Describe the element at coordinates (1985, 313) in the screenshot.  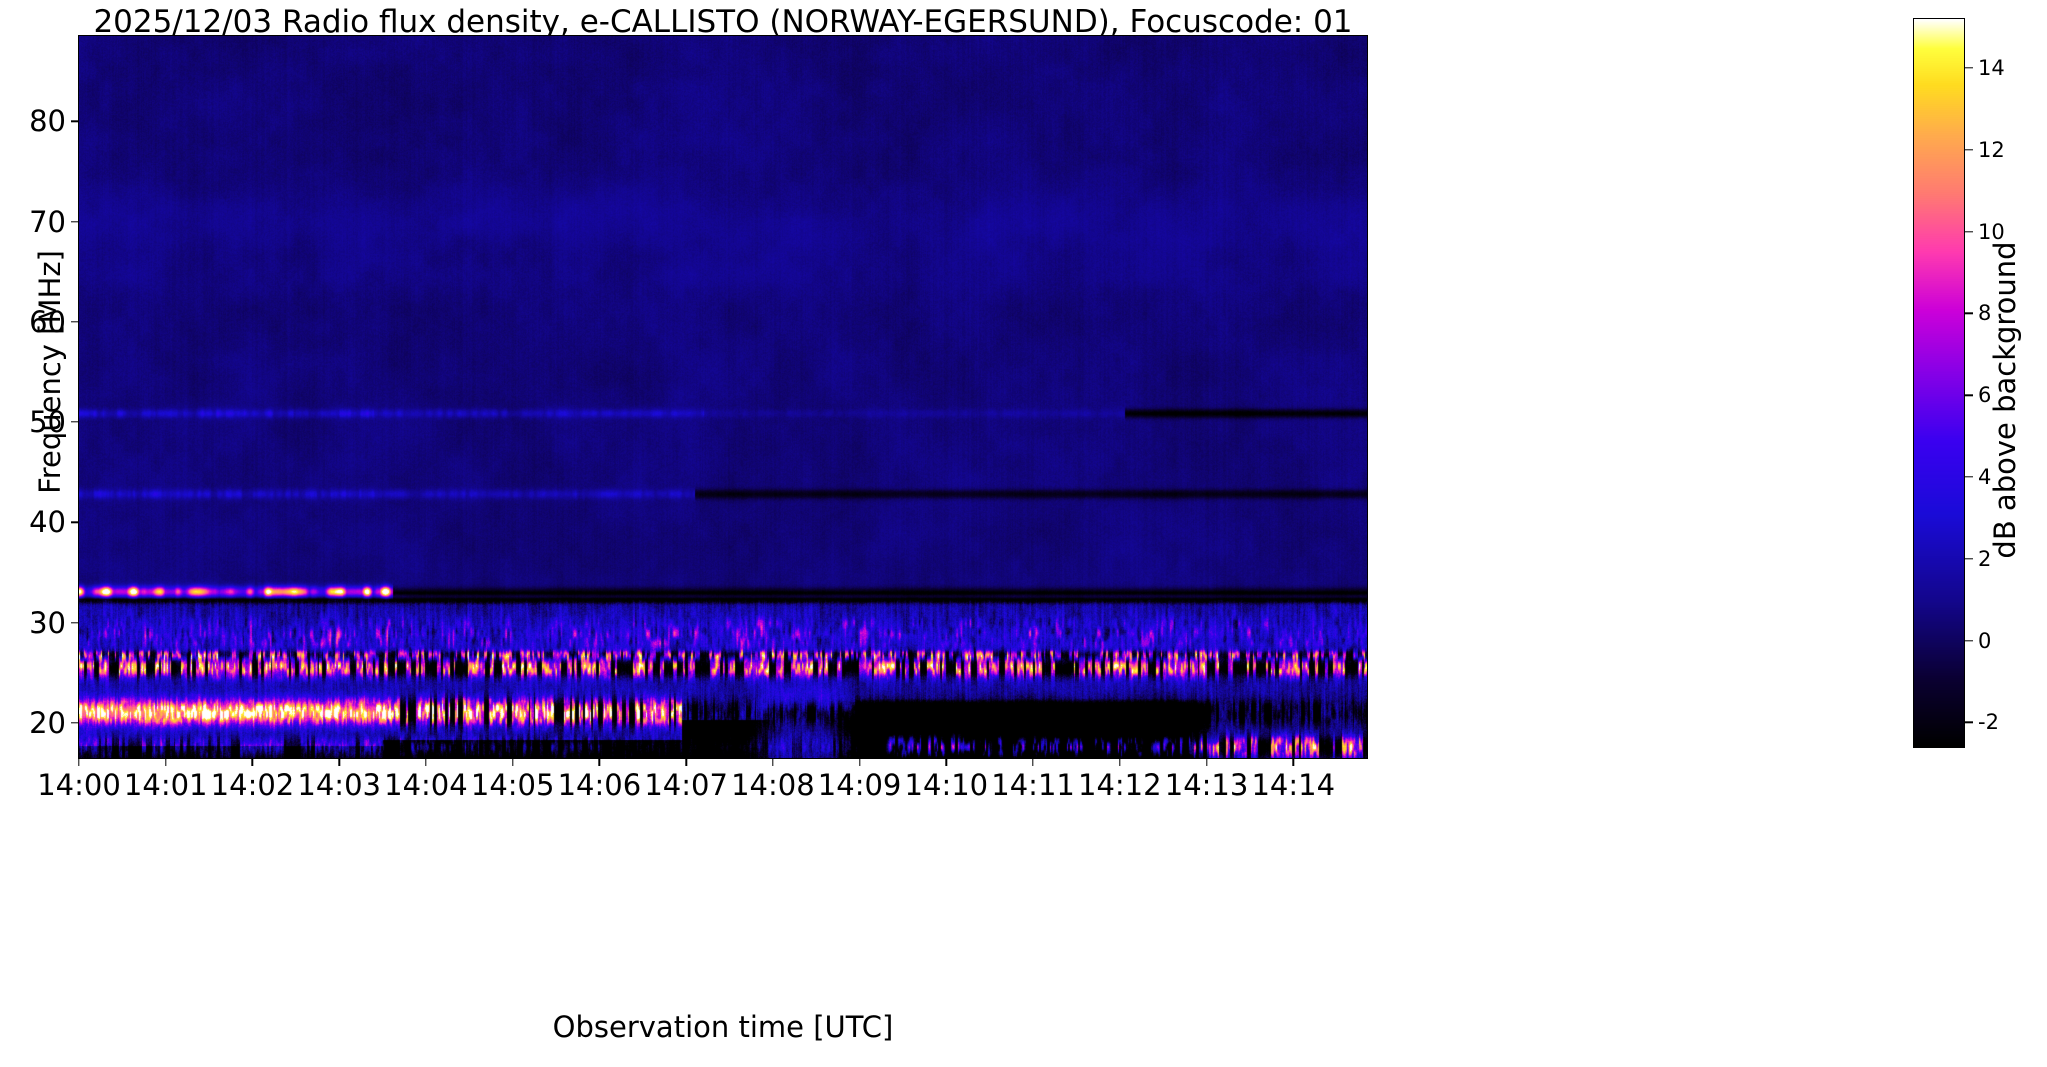
I see `colorbar-tick-label: 8` at that location.